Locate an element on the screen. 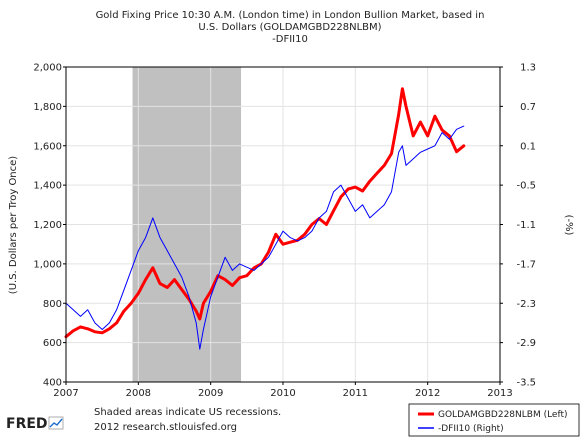  left-tick-label: 400 is located at coordinates (52, 383).